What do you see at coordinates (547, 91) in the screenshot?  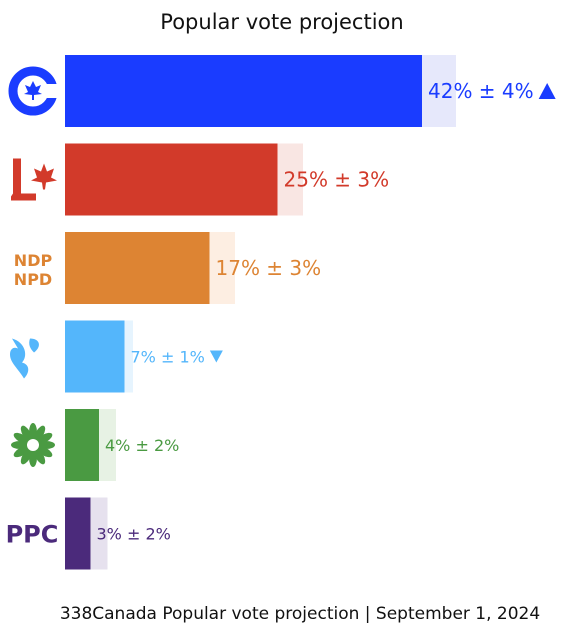 I see `trend-up-icon` at bounding box center [547, 91].